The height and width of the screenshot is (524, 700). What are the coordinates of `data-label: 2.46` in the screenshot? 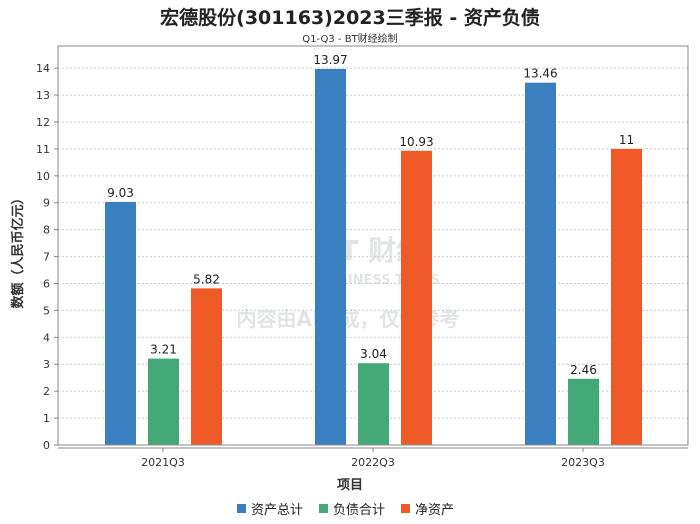 It's located at (583, 370).